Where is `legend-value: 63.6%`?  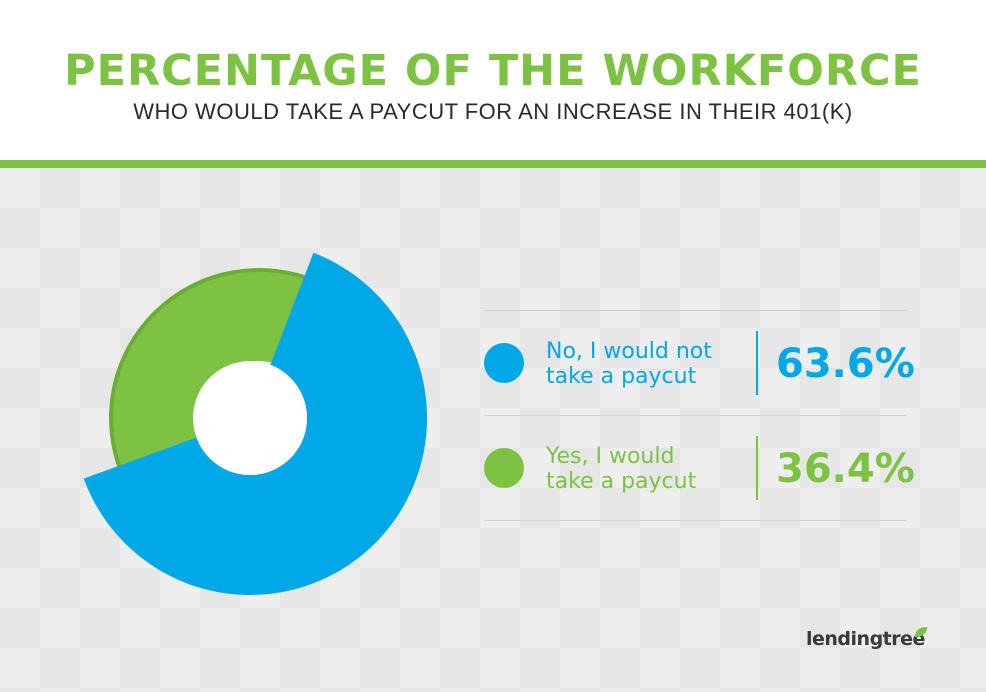
legend-value: 63.6% is located at coordinates (845, 364).